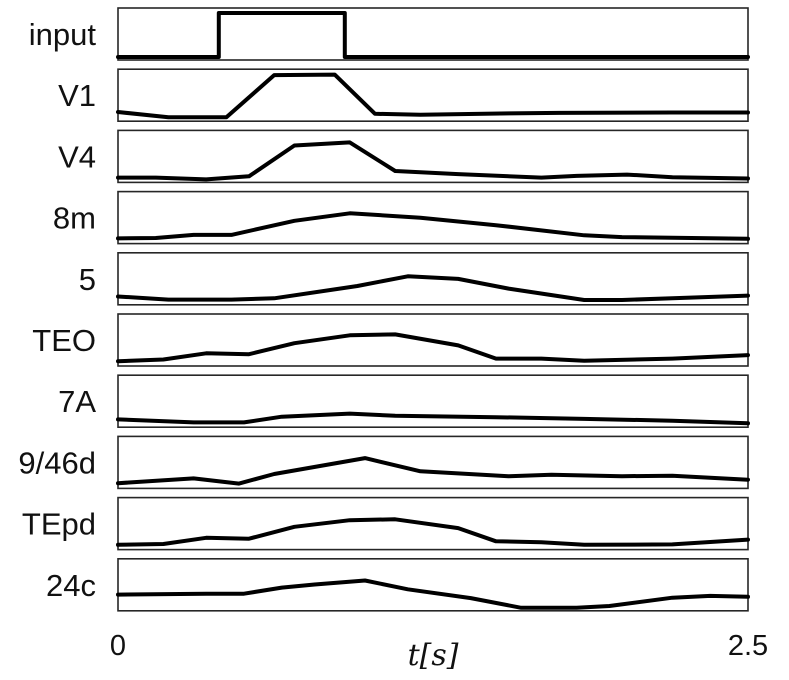 Image resolution: width=789 pixels, height=680 pixels. Describe the element at coordinates (57, 462) in the screenshot. I see `series-label: 9/46d` at that location.